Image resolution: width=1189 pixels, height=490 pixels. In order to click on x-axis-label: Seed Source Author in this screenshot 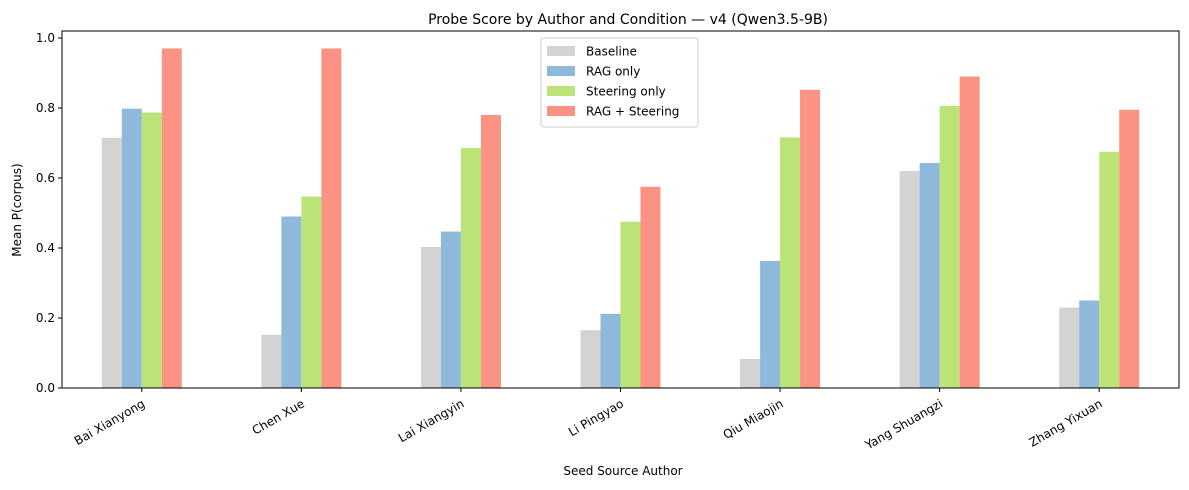, I will do `click(622, 471)`.